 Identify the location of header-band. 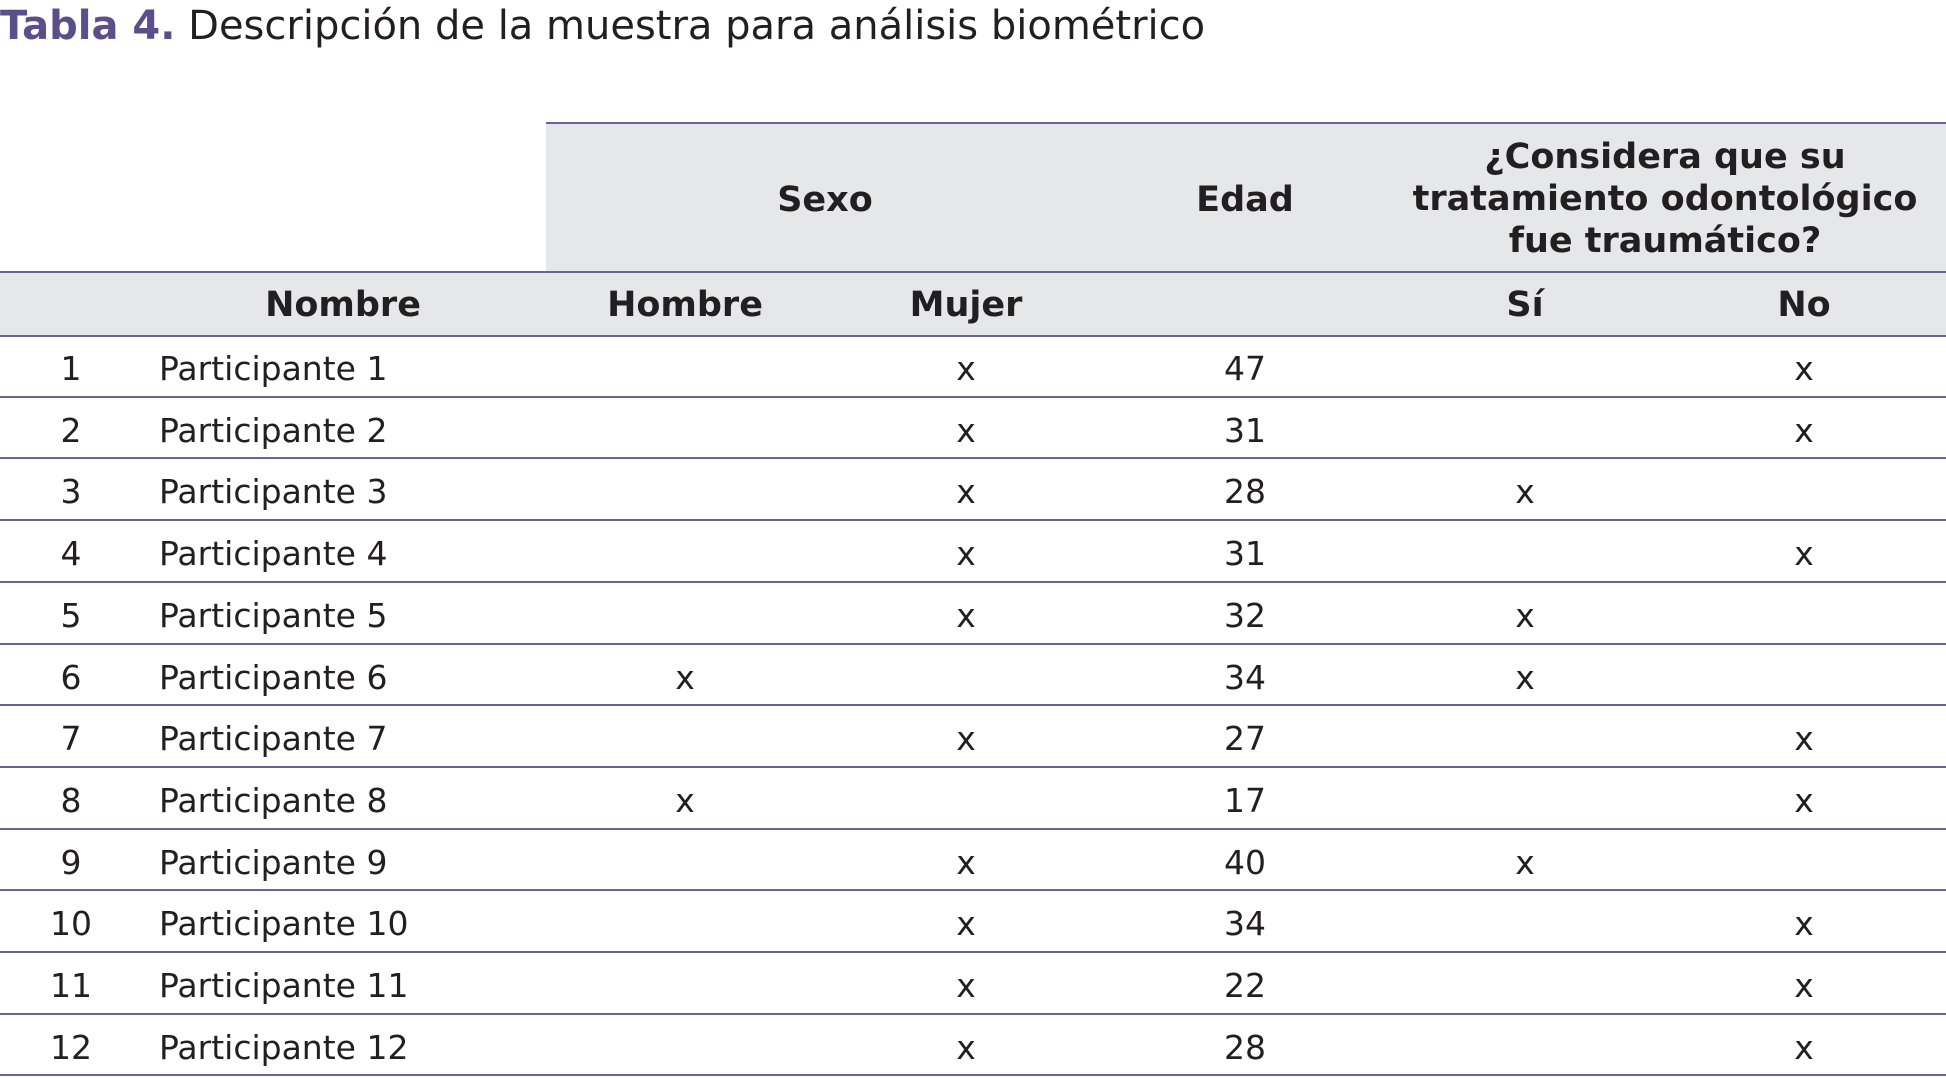
(1246, 197).